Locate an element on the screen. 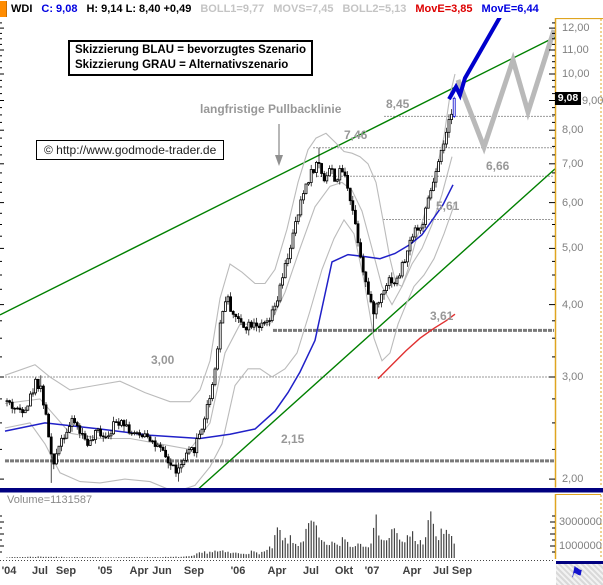  level-label-5,61: 5,61 is located at coordinates (448, 206).